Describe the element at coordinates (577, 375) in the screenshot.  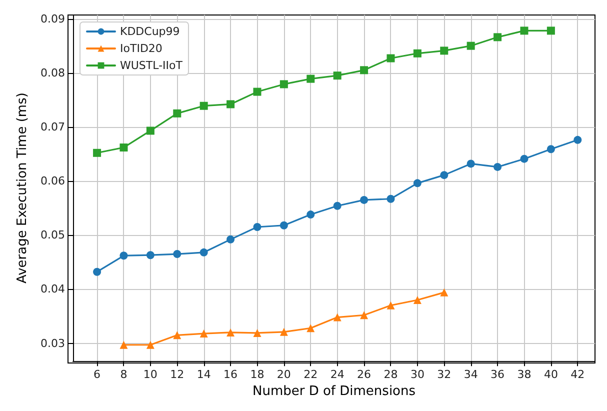
I see `x-tick-label: 42` at that location.